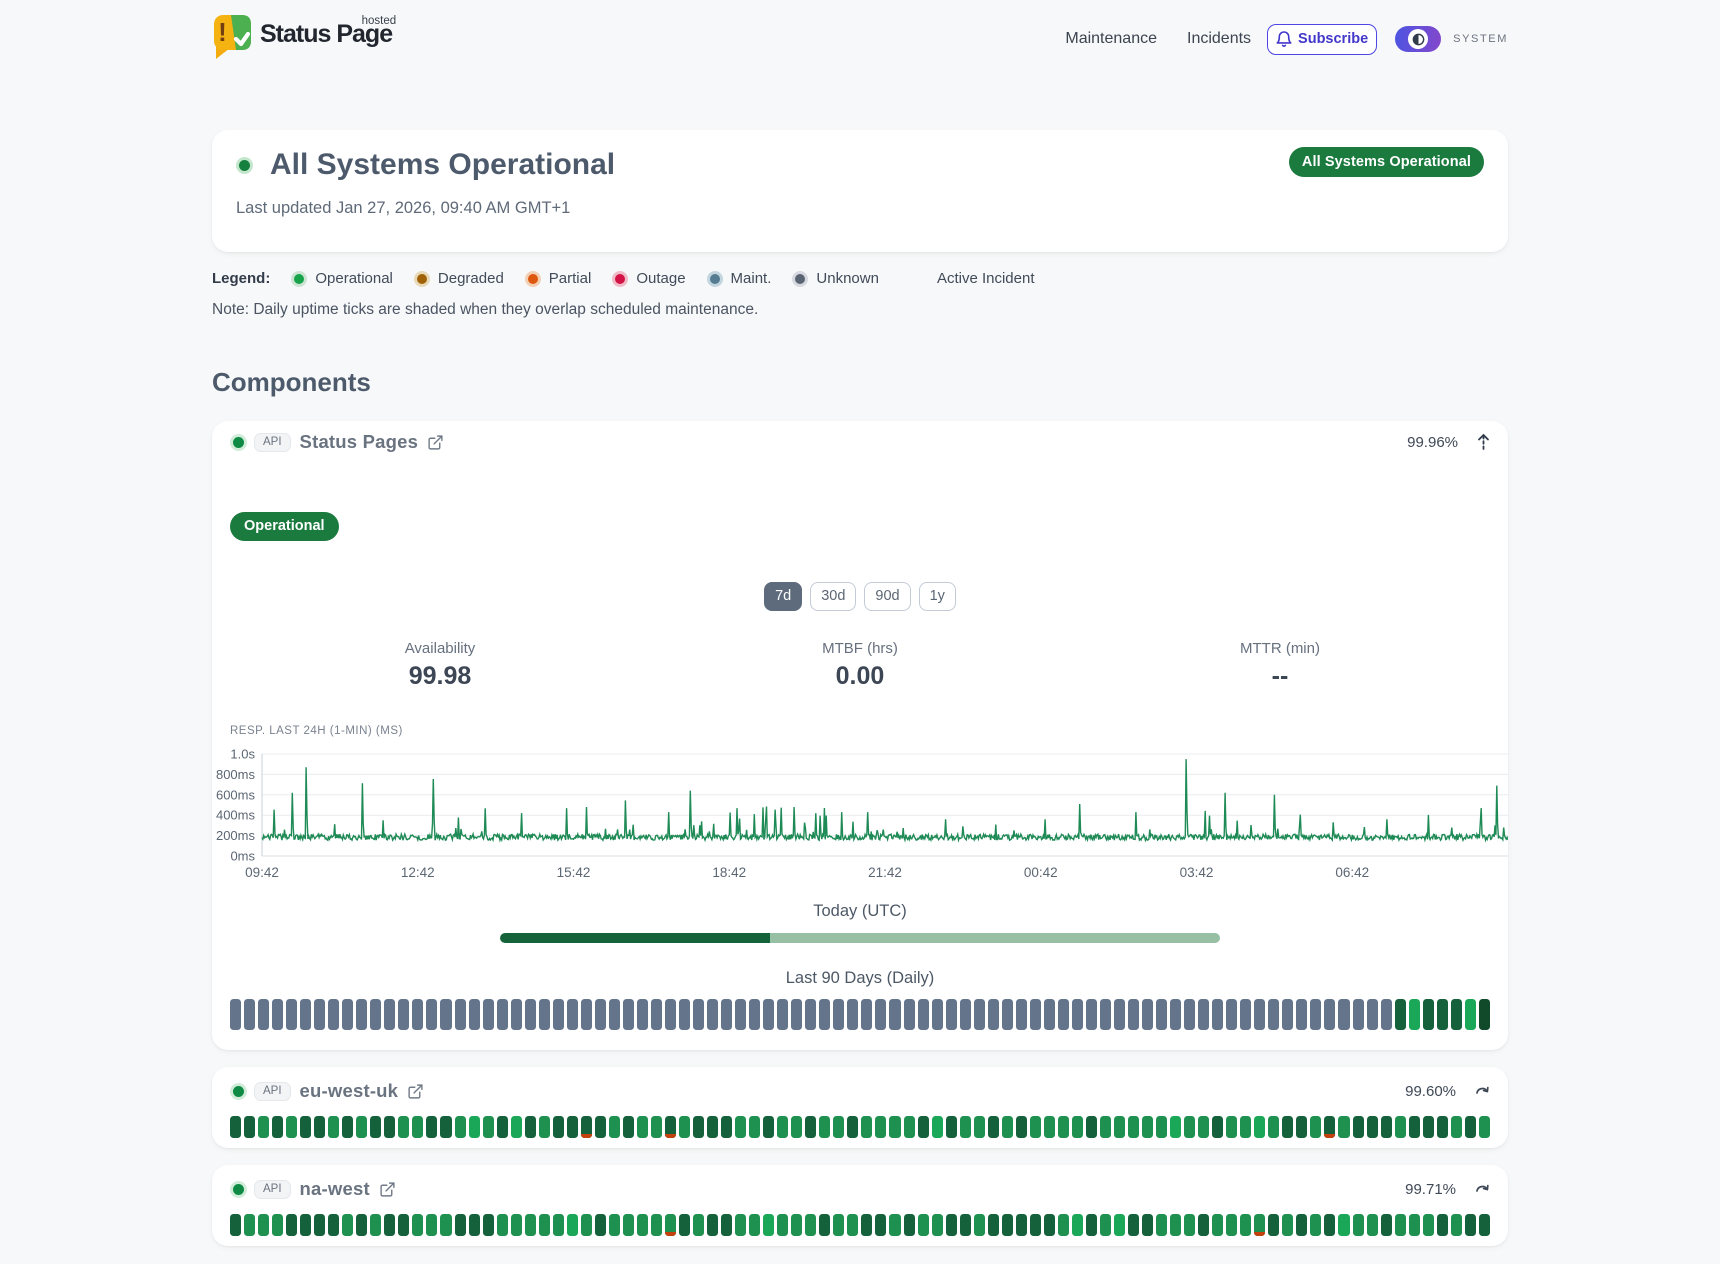 The image size is (1720, 1264). Describe the element at coordinates (1219, 38) in the screenshot. I see `nav-incidents: Incidents` at that location.